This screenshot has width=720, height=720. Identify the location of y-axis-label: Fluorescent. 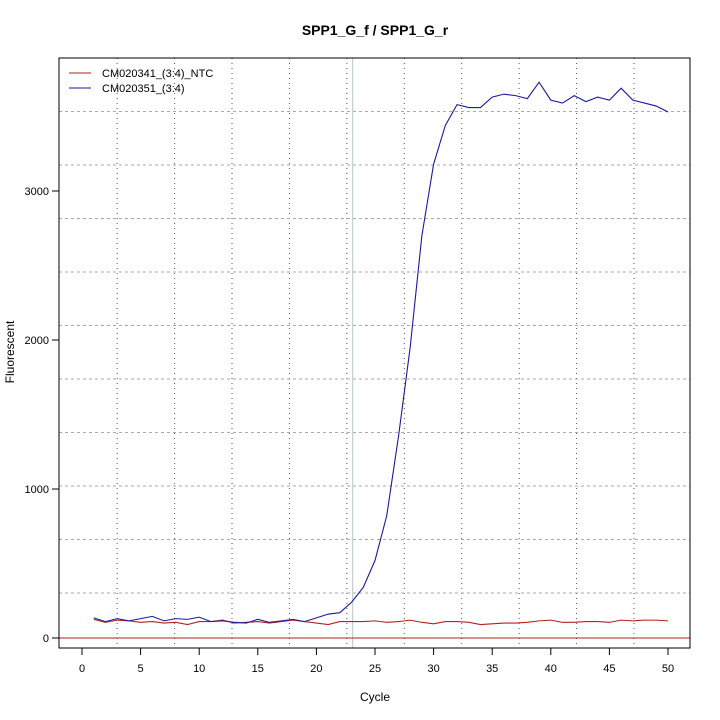
(10, 351).